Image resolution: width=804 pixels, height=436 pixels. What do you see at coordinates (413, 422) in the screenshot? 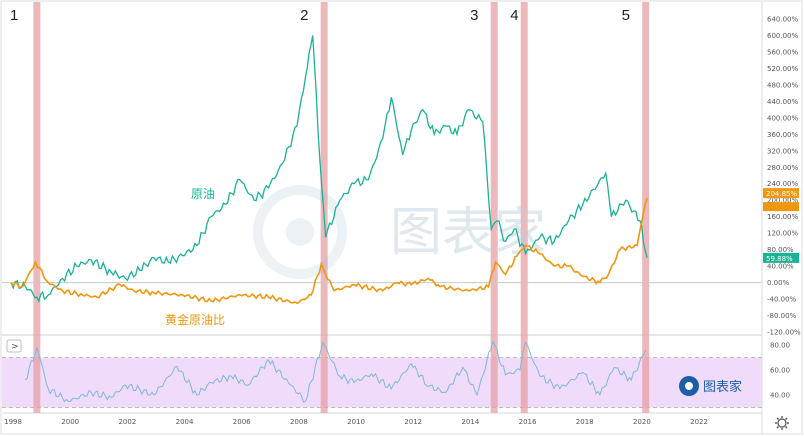
I see `x-tick-label: 2012` at bounding box center [413, 422].